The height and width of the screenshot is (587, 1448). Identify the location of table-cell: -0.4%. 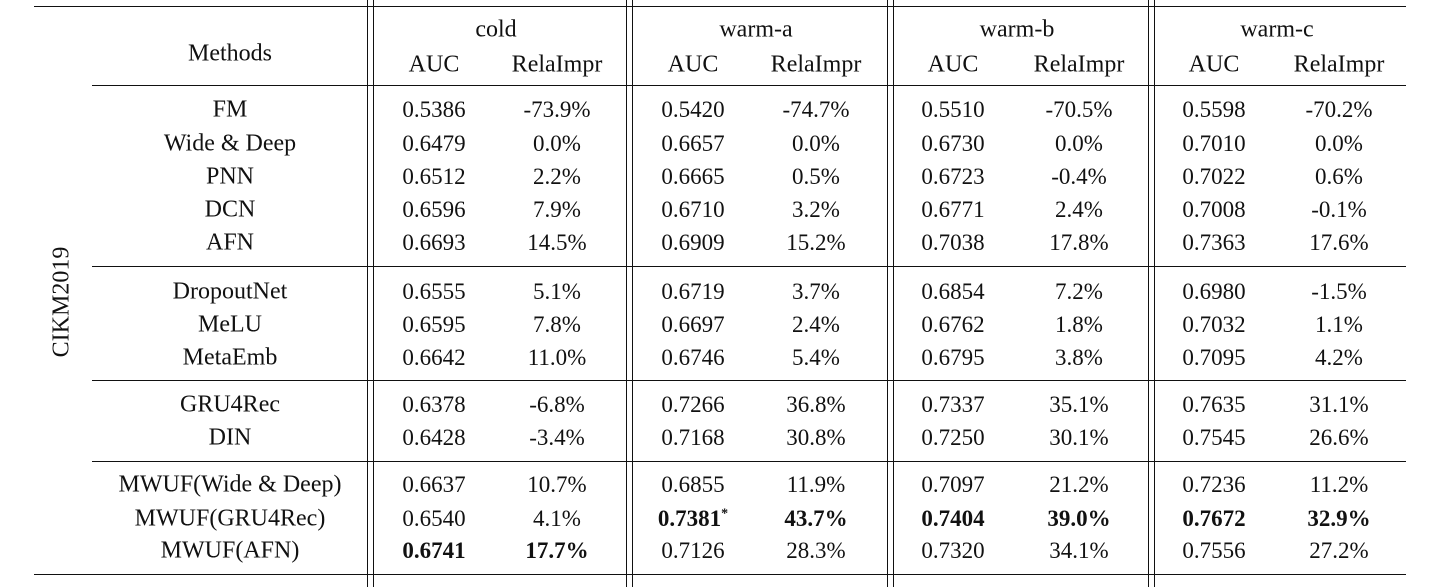
(1079, 176).